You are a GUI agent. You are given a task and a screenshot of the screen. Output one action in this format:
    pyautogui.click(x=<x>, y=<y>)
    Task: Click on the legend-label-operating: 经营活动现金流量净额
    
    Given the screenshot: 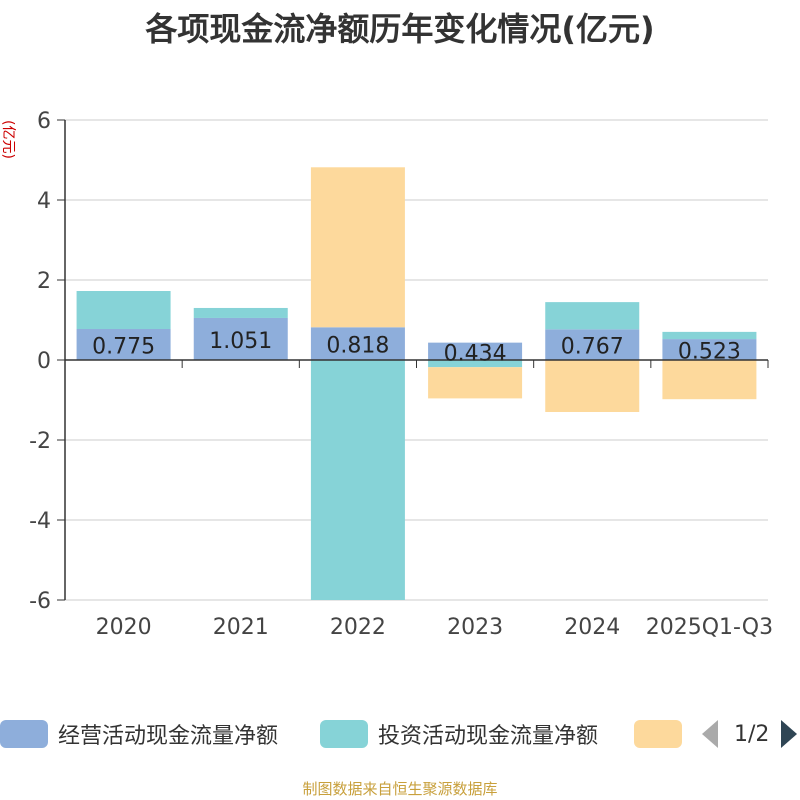 What is the action you would take?
    pyautogui.click(x=168, y=736)
    